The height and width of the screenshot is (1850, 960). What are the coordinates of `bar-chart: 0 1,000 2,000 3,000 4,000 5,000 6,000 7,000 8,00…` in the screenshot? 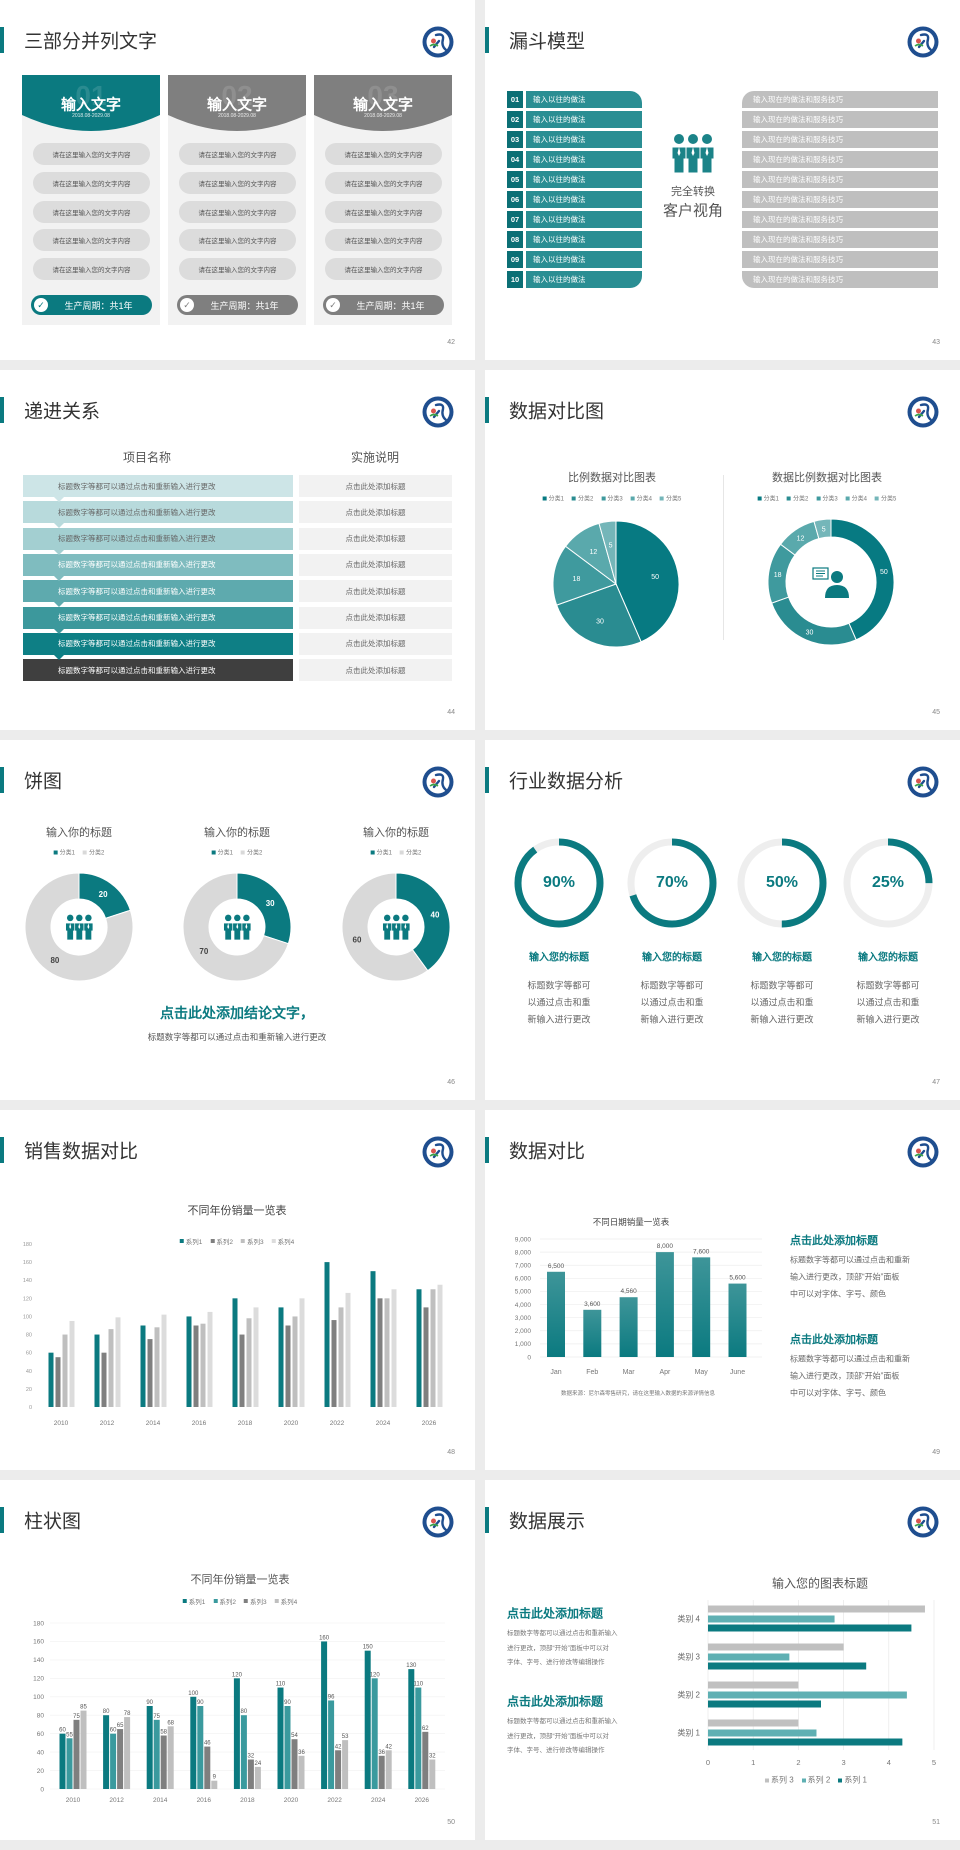 It's located at (638, 1306).